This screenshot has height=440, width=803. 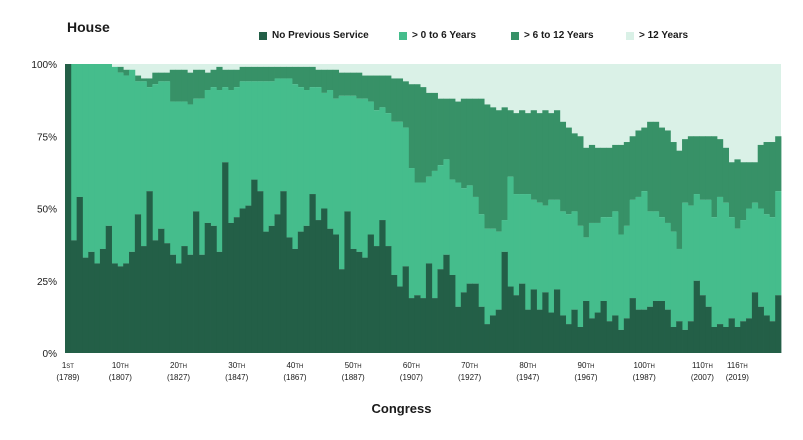 I want to click on x-tick-year: (1967), so click(x=585, y=377).